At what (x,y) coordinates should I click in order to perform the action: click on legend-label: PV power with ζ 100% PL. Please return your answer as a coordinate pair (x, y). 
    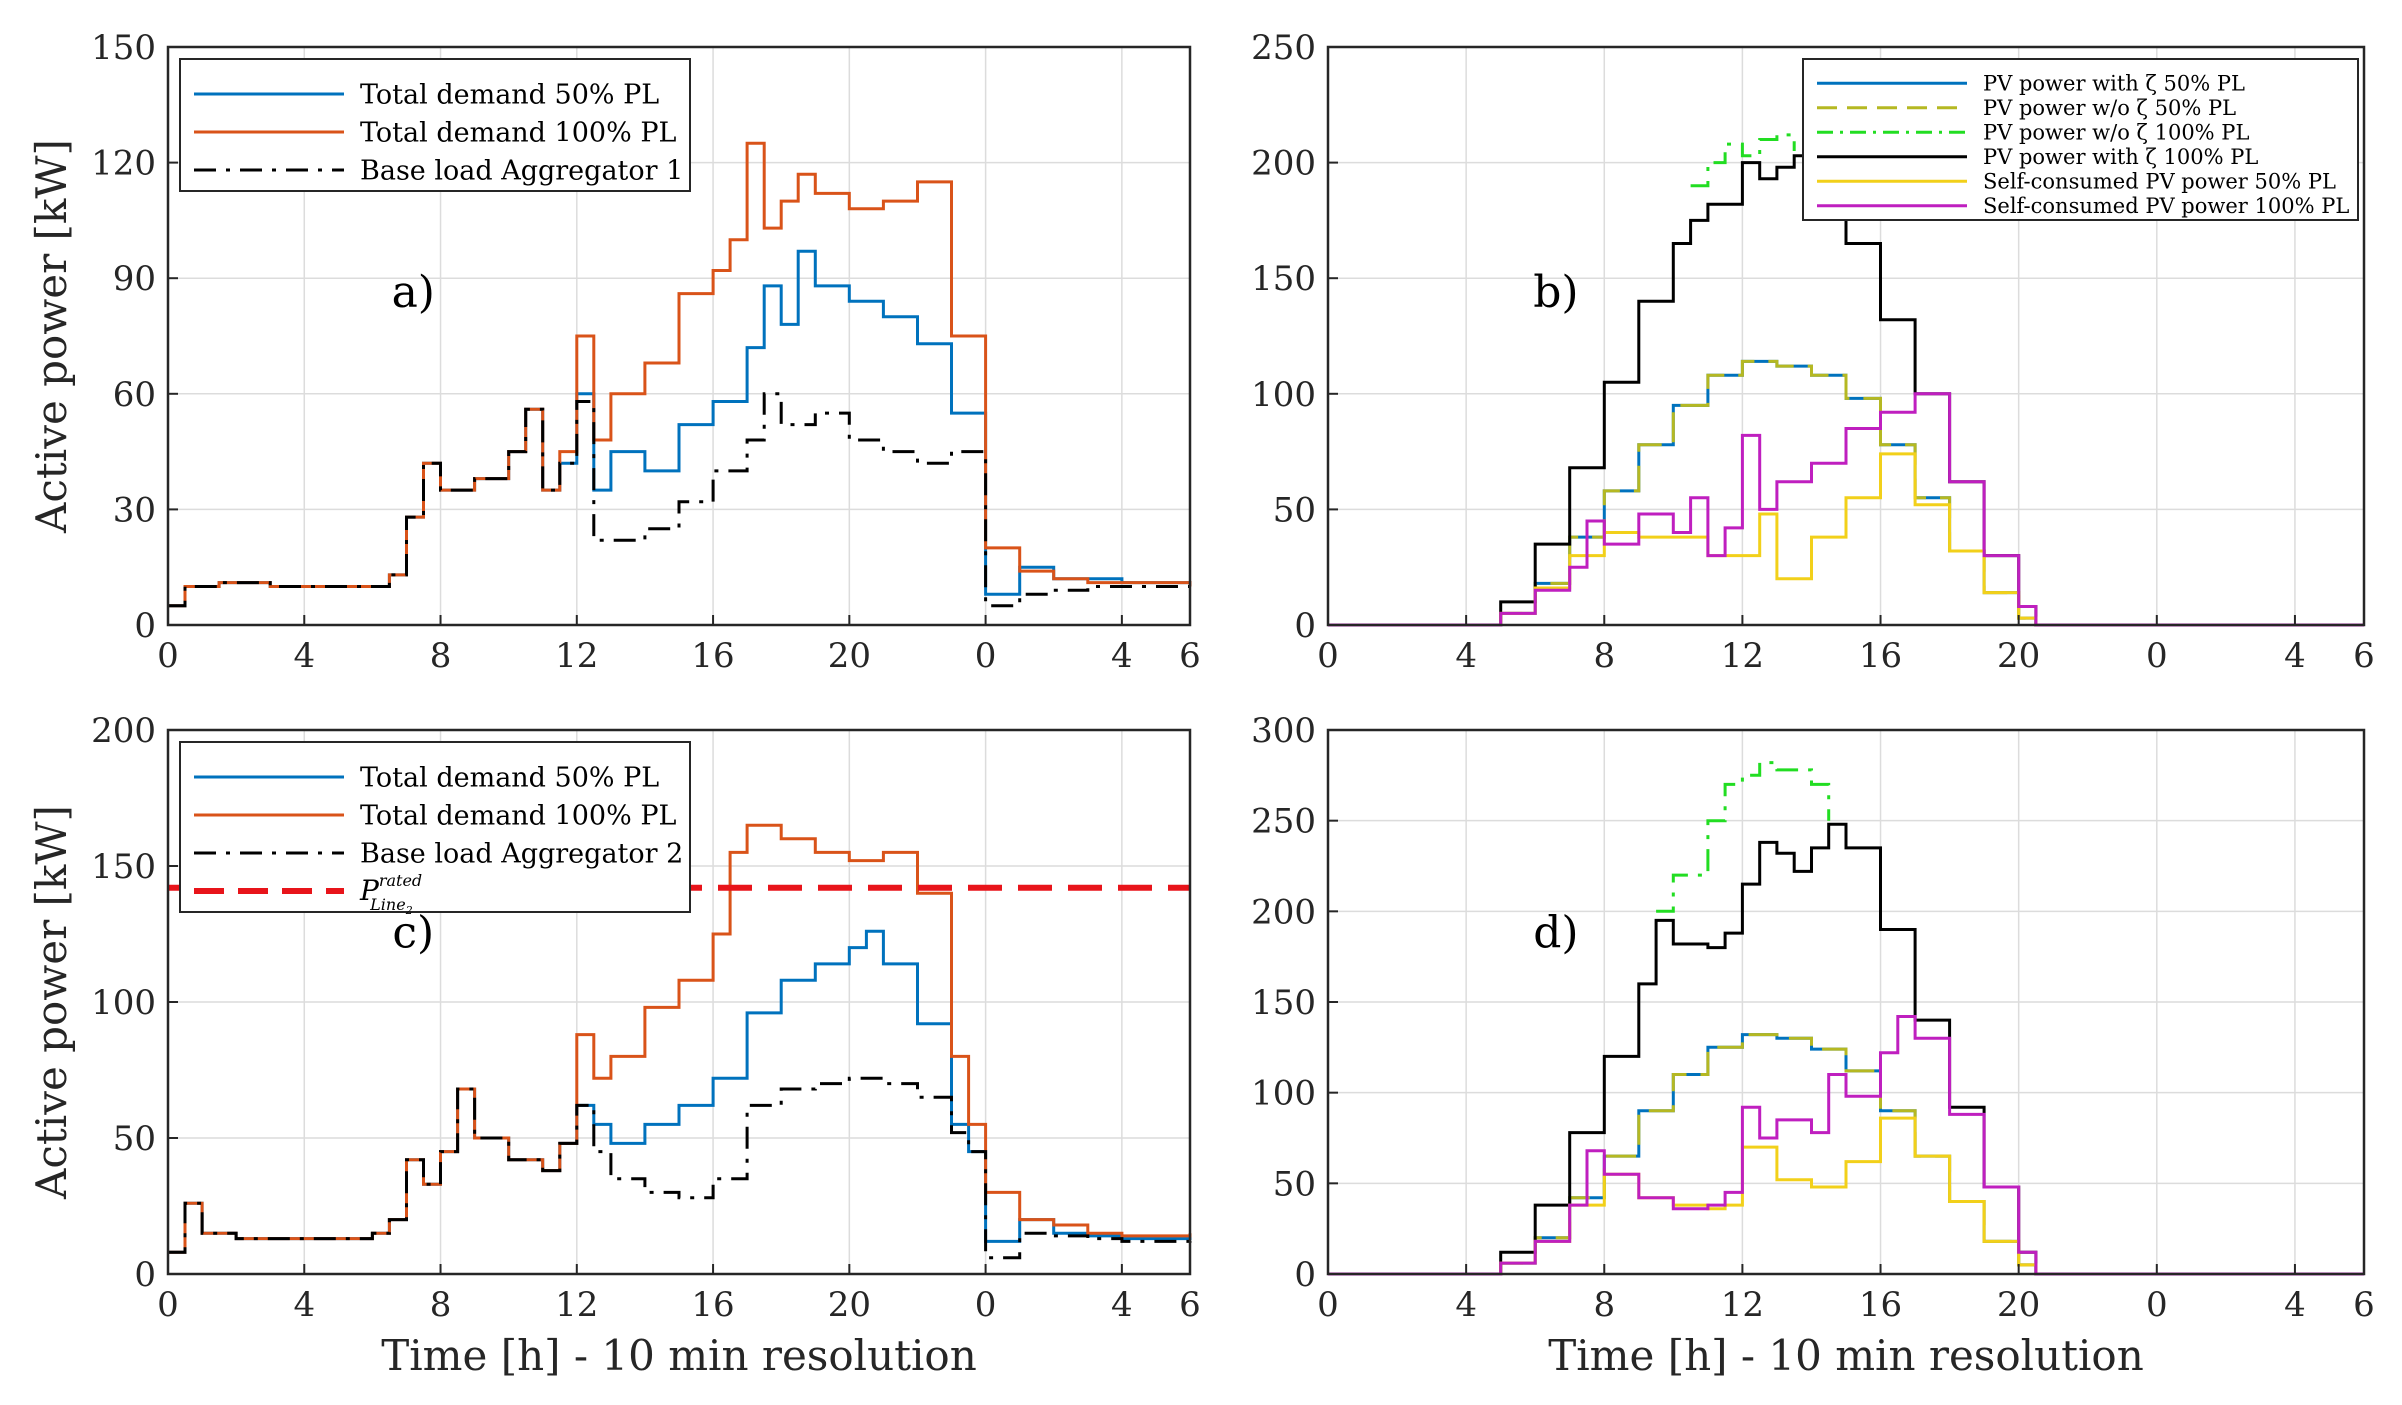
    Looking at the image, I should click on (2120, 157).